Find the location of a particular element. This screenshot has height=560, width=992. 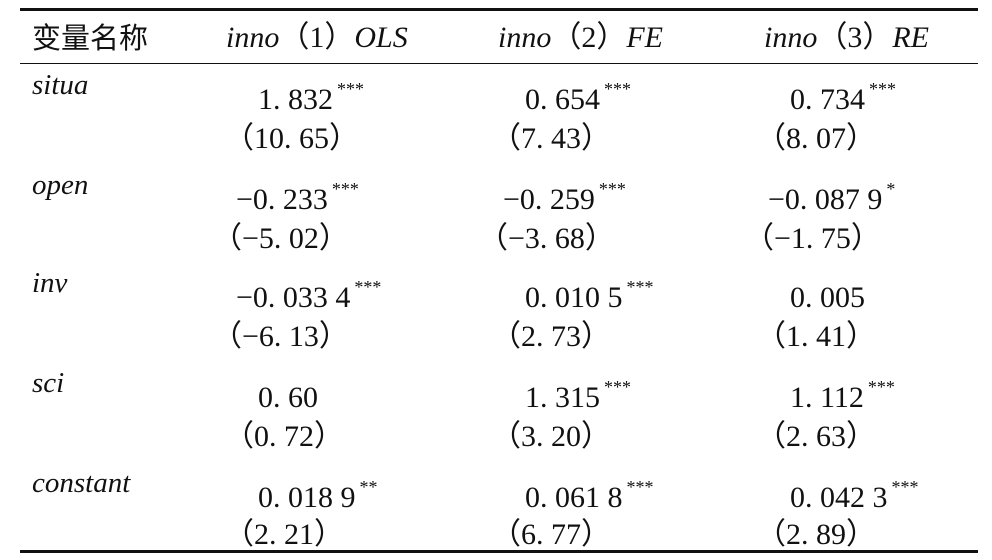

row-variable-name: situa is located at coordinates (60, 85).